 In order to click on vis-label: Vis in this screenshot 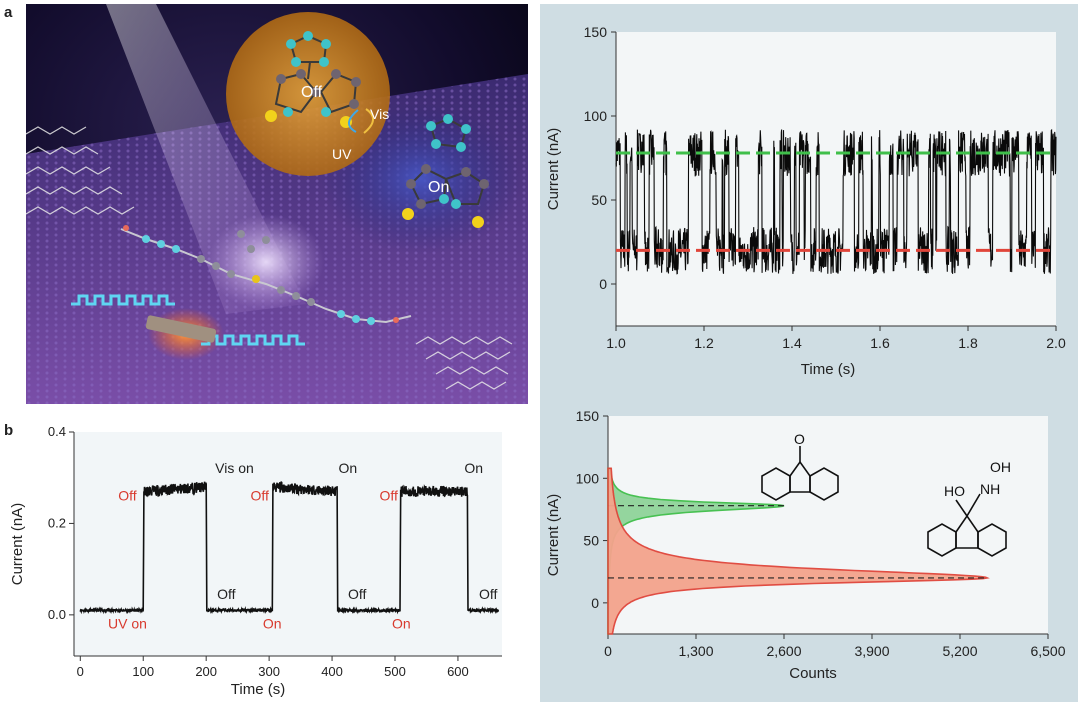, I will do `click(379, 114)`.